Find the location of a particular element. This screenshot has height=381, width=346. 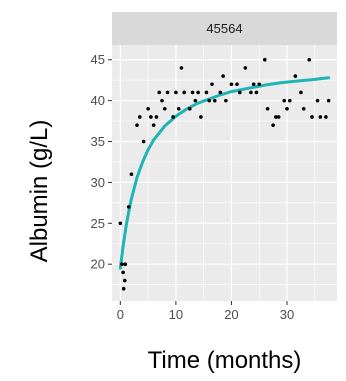

x-tick-label: 0 is located at coordinates (120, 314).